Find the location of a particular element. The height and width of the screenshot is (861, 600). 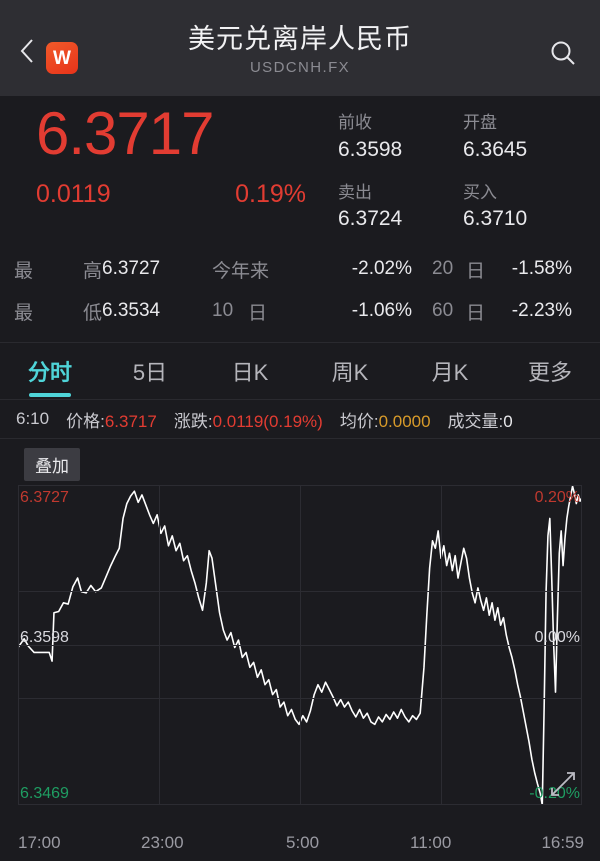

stat-label-20d-num: 20 is located at coordinates (443, 268).